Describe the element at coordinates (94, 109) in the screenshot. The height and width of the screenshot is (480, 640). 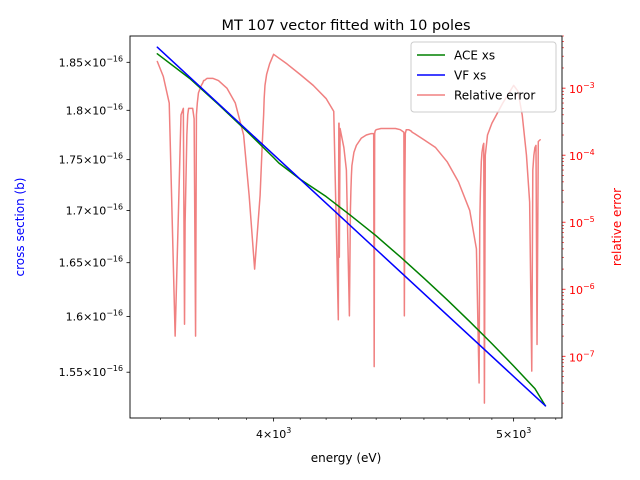
I see `y-left-tick-label: 1.8×10⁻¹⁶` at that location.